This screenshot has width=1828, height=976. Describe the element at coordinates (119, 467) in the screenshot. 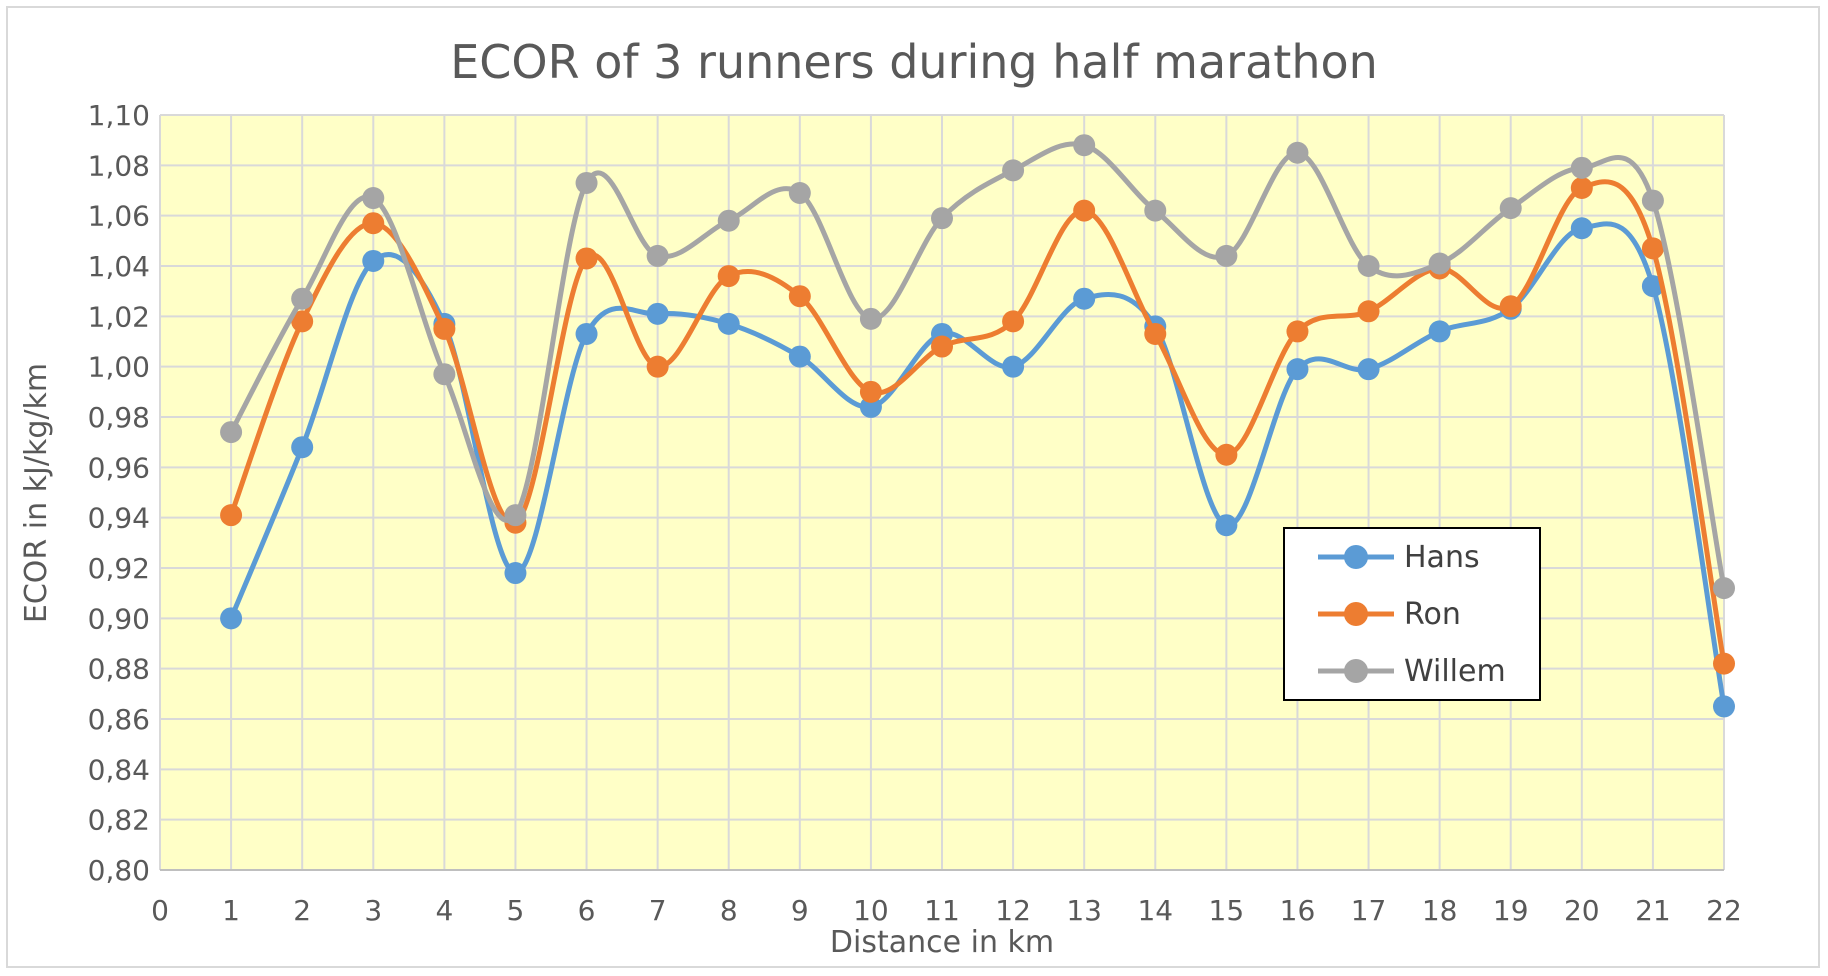

I see `y-tick-label: 0,96` at that location.